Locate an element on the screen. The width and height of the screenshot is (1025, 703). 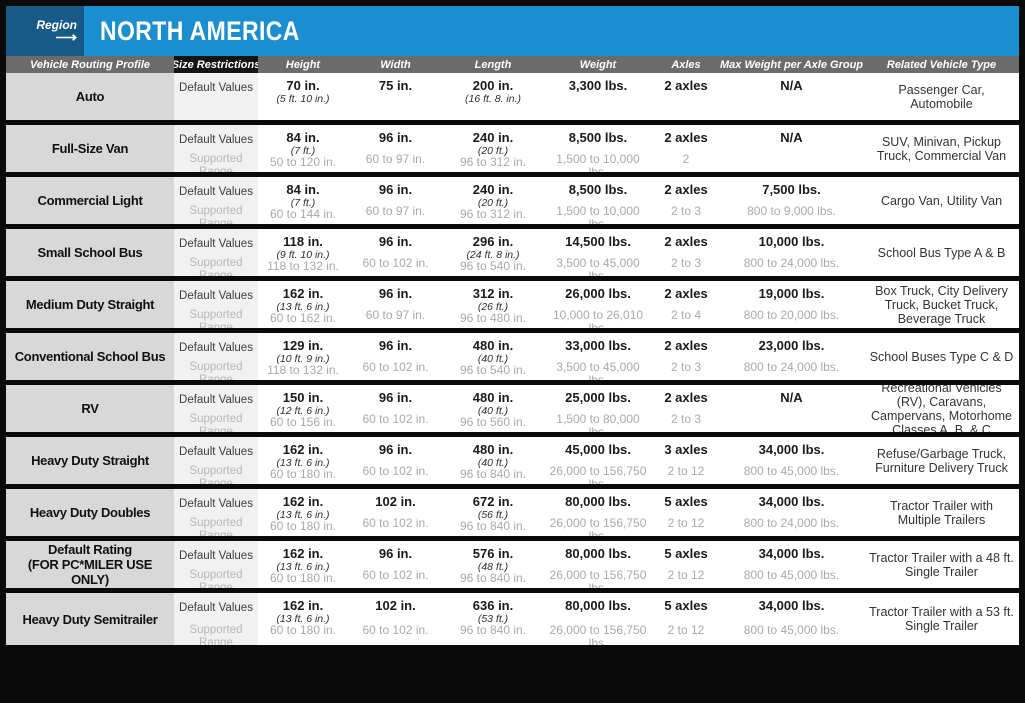
default-axles-value: 5 axles is located at coordinates (686, 553).